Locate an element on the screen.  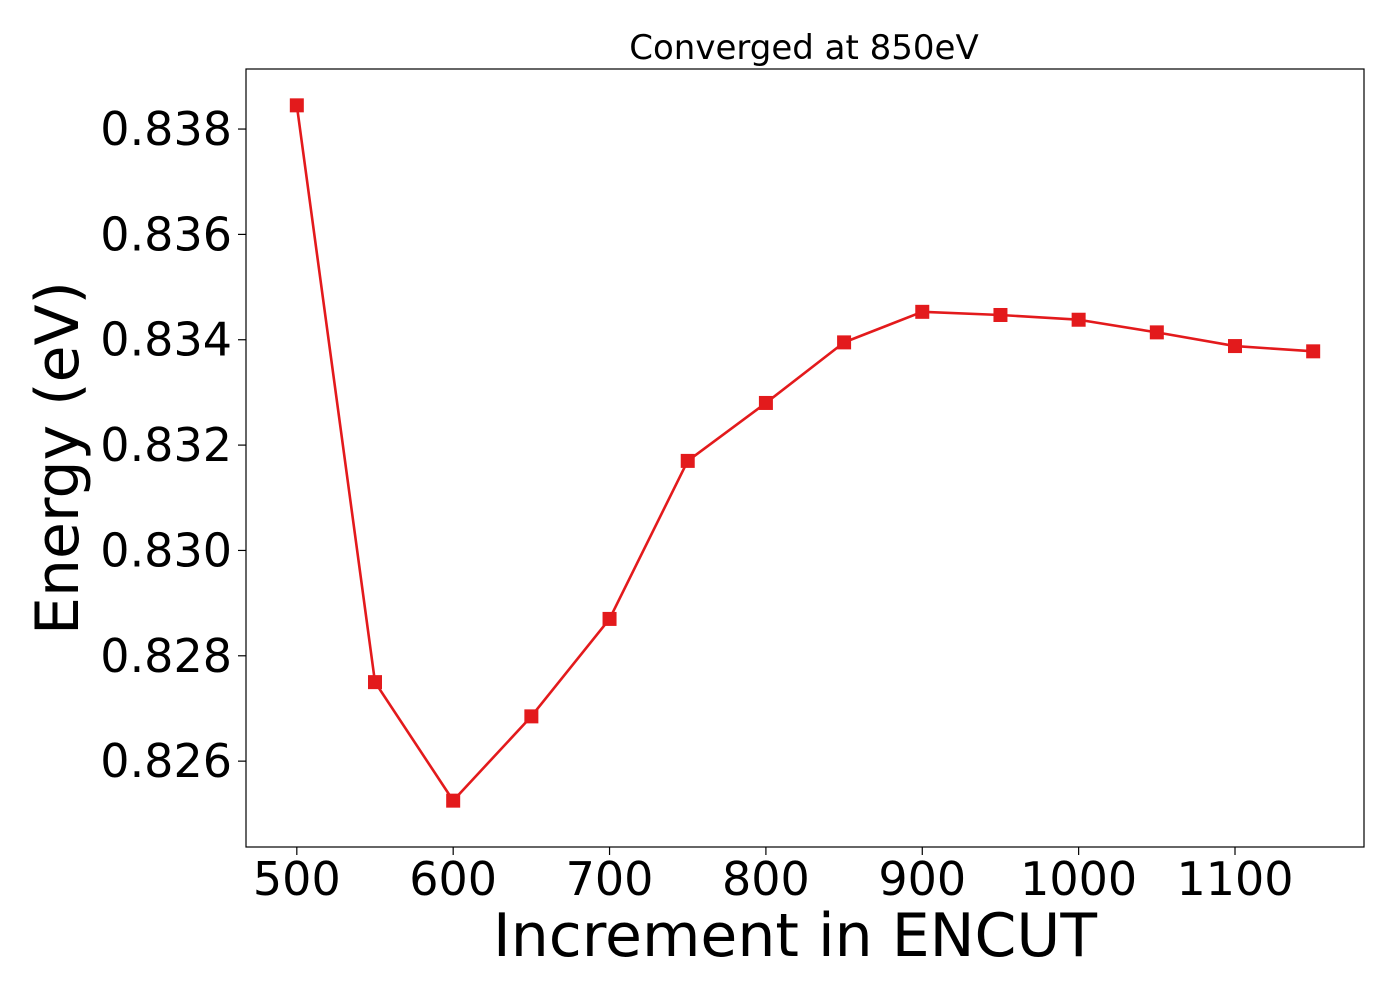
x-axis-label: Increment in ENCUT is located at coordinates (795, 936).